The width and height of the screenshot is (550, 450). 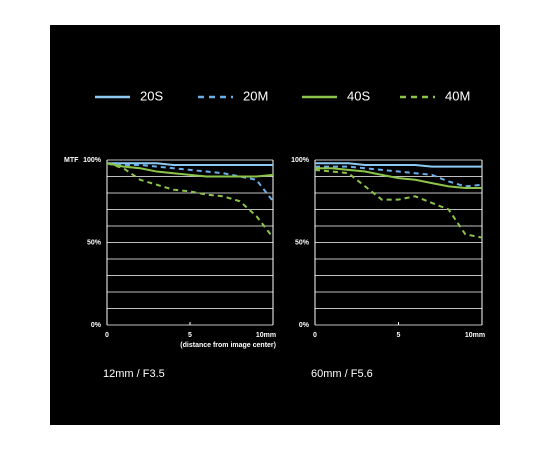 What do you see at coordinates (151, 95) in the screenshot?
I see `legend-label: 20S` at bounding box center [151, 95].